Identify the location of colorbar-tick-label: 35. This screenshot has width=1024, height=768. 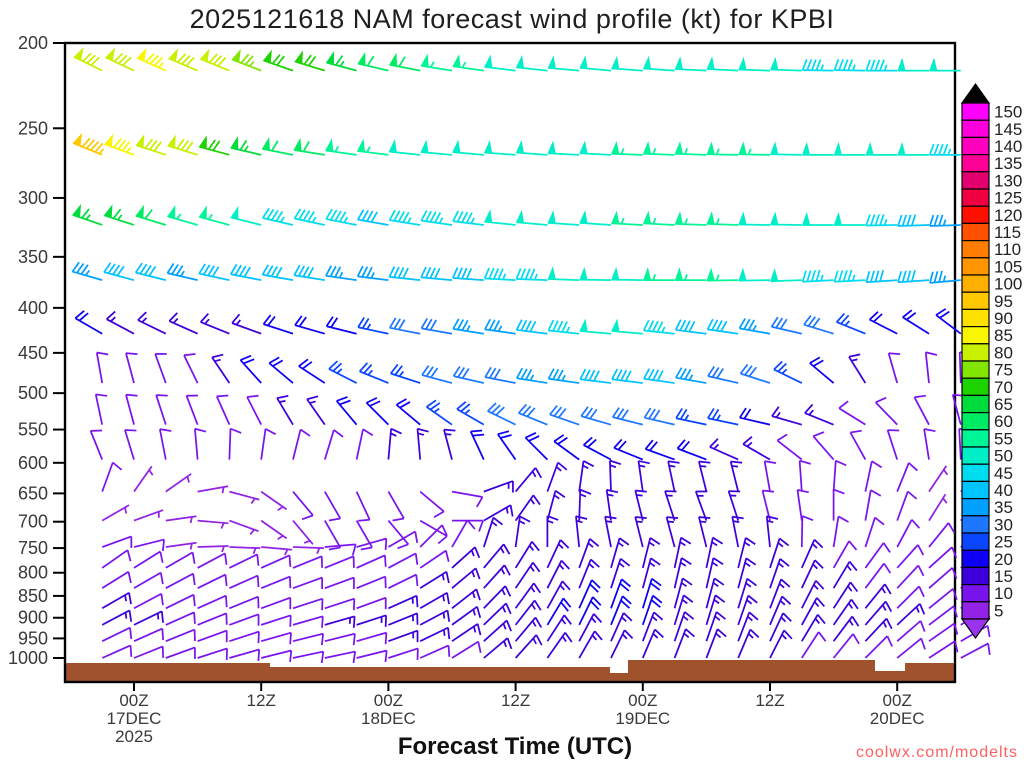
(1003, 507).